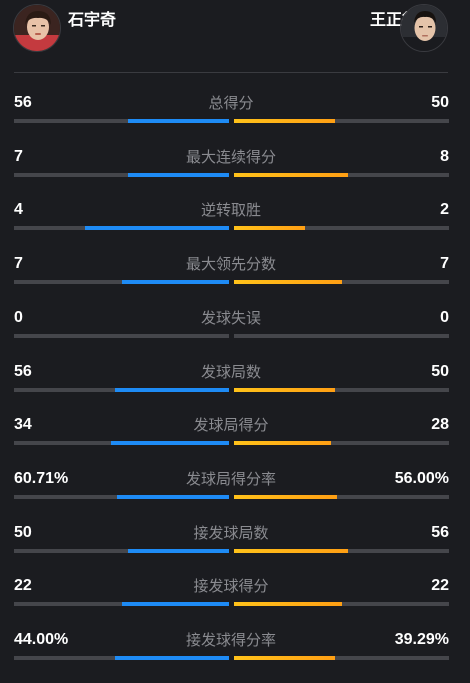 This screenshot has height=683, width=470. What do you see at coordinates (230, 156) in the screenshot?
I see `stat-label: 最大连续得分` at bounding box center [230, 156].